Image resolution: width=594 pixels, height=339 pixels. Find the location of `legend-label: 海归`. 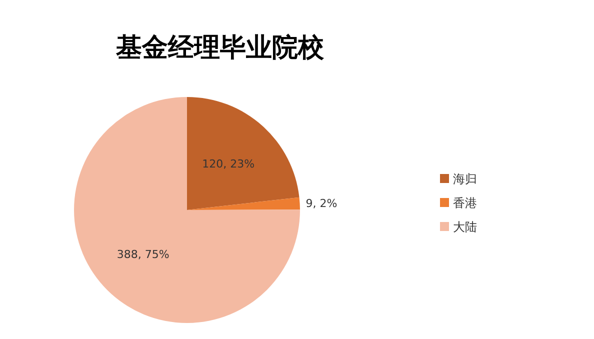

legend-label: 海归 is located at coordinates (465, 179).